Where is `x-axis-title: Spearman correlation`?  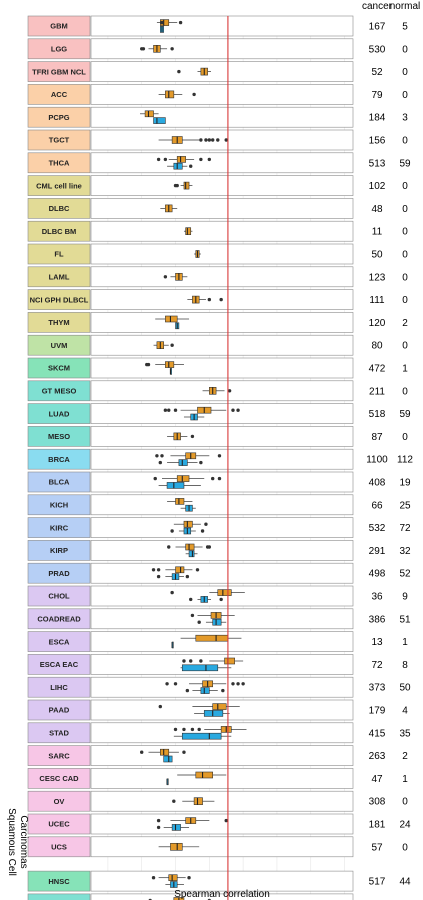
x-axis-title: Spearman correlation is located at coordinates (222, 894).